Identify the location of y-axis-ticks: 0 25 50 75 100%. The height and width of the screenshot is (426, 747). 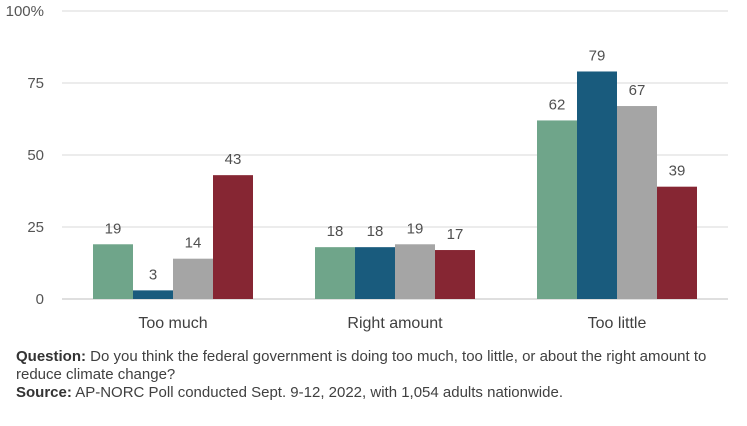
(25, 155).